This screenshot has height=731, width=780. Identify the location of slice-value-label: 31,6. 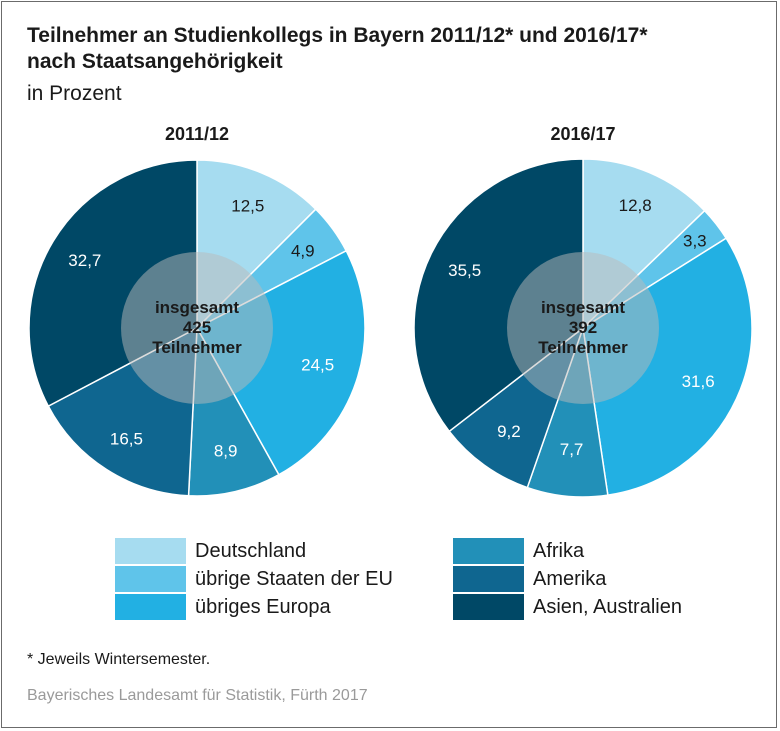
(698, 381).